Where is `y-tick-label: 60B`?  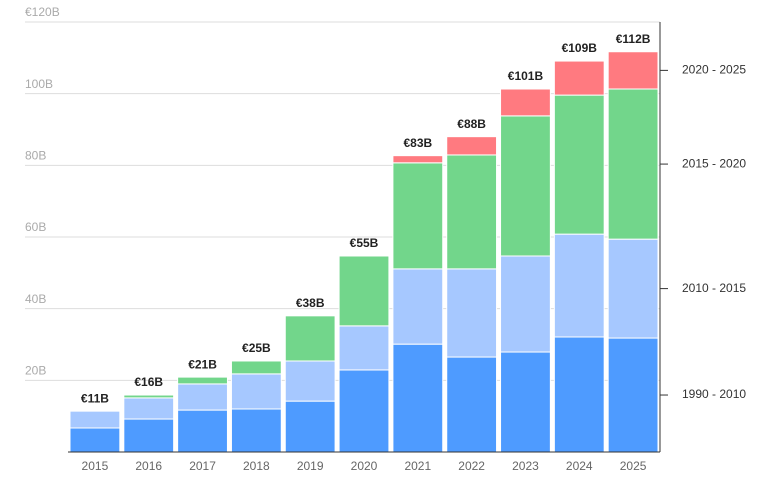
y-tick-label: 60B is located at coordinates (35, 227).